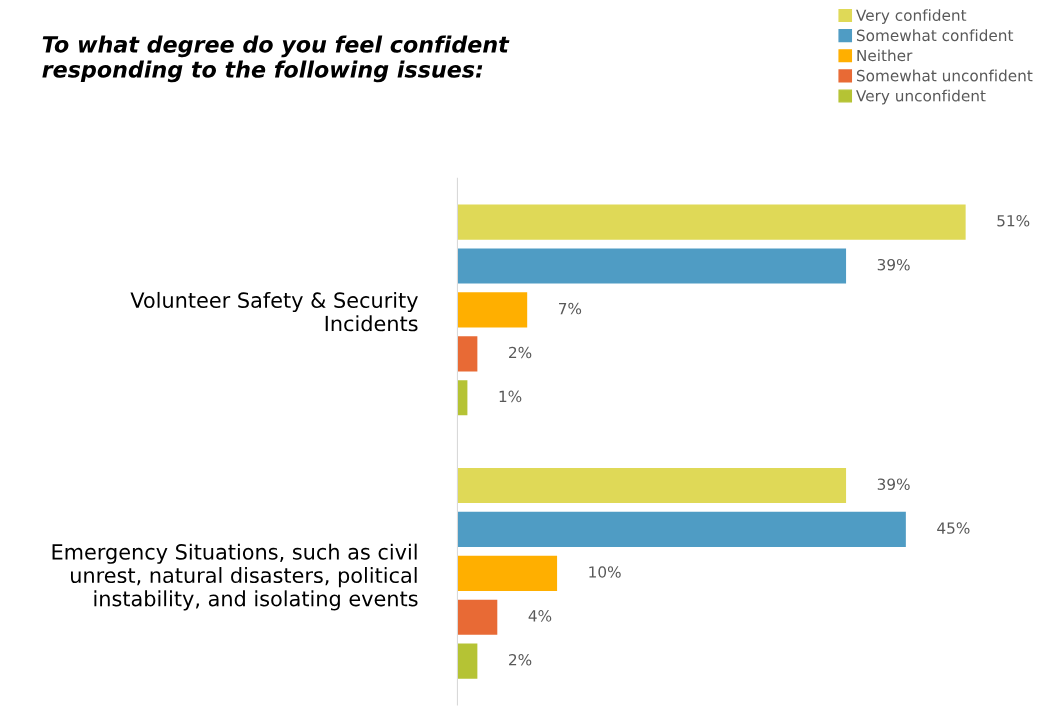 The height and width of the screenshot is (710, 1042). What do you see at coordinates (921, 97) in the screenshot?
I see `legend-label: Very unconfident` at bounding box center [921, 97].